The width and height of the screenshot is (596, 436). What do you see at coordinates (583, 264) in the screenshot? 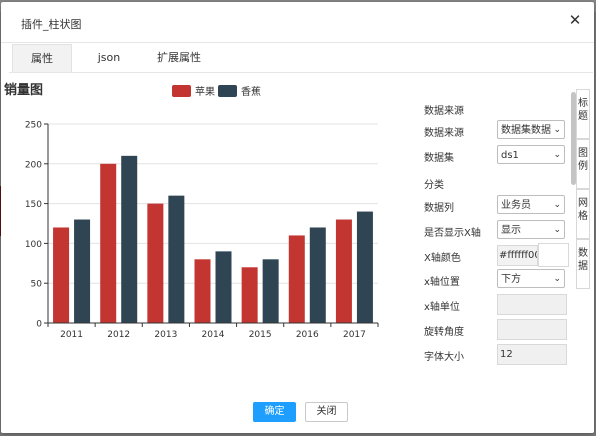
I see `side-tab-data: 数据` at bounding box center [583, 264].